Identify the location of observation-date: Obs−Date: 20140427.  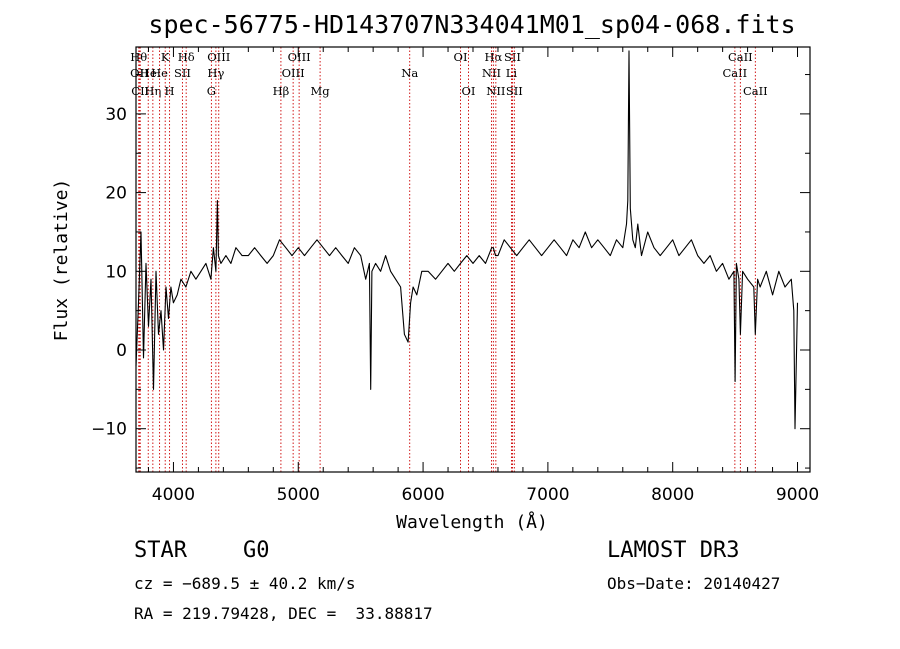
(694, 583).